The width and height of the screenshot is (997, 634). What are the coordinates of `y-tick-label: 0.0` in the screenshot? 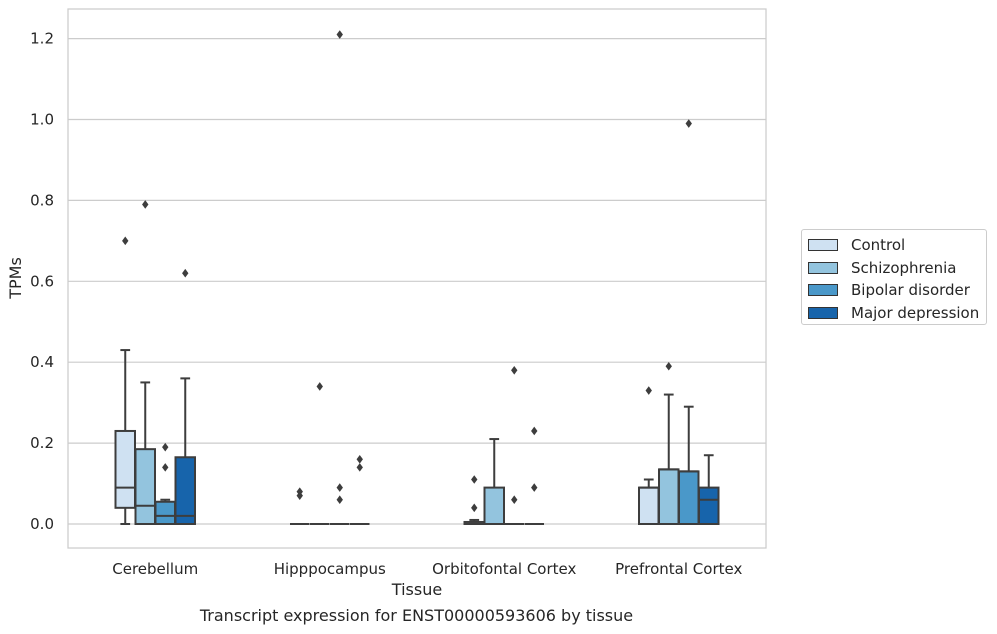 It's located at (42, 524).